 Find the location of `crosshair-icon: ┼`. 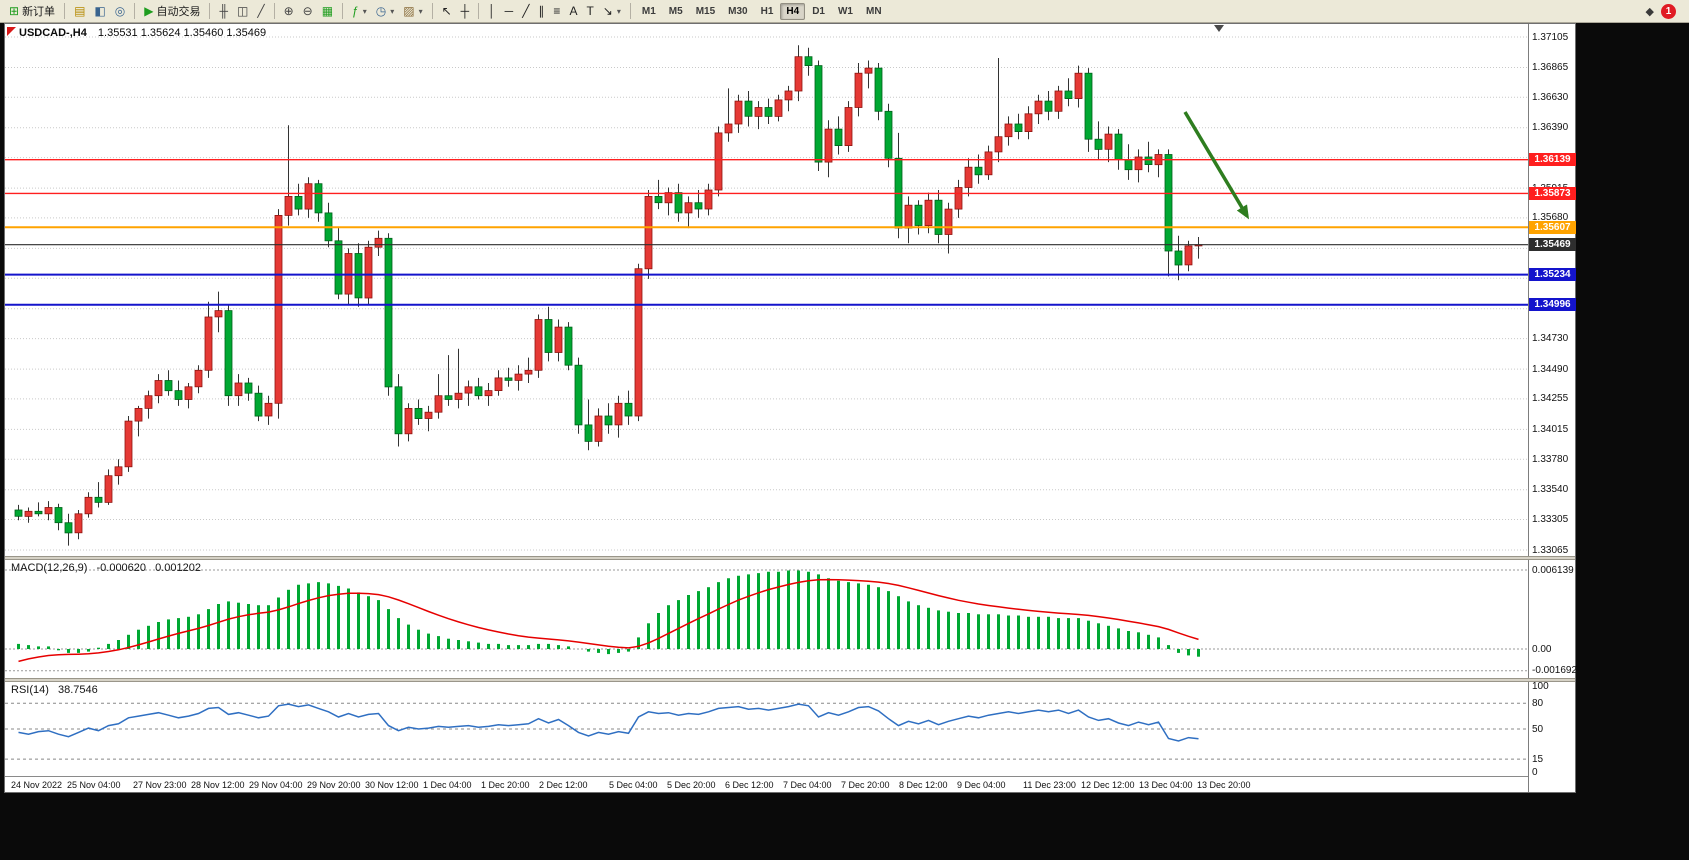

crosshair-icon: ┼ is located at coordinates (465, 11).